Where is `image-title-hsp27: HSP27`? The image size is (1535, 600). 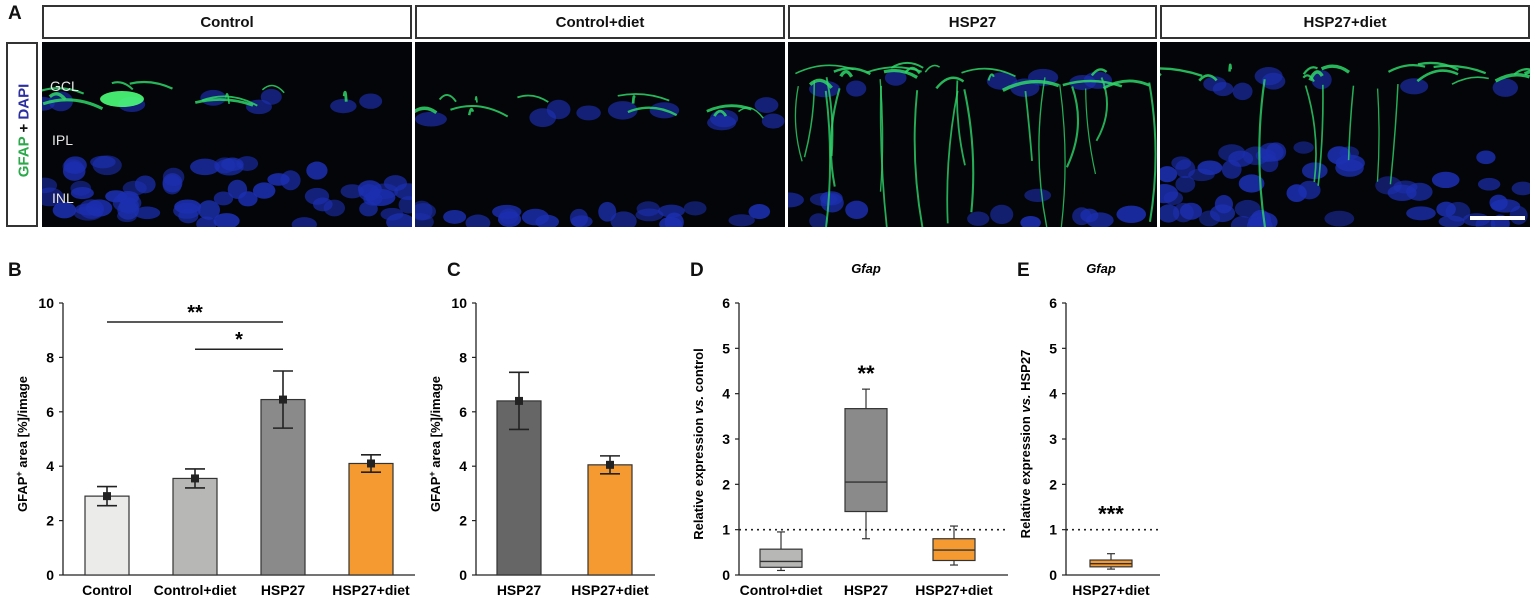
image-title-hsp27: HSP27 is located at coordinates (972, 22).